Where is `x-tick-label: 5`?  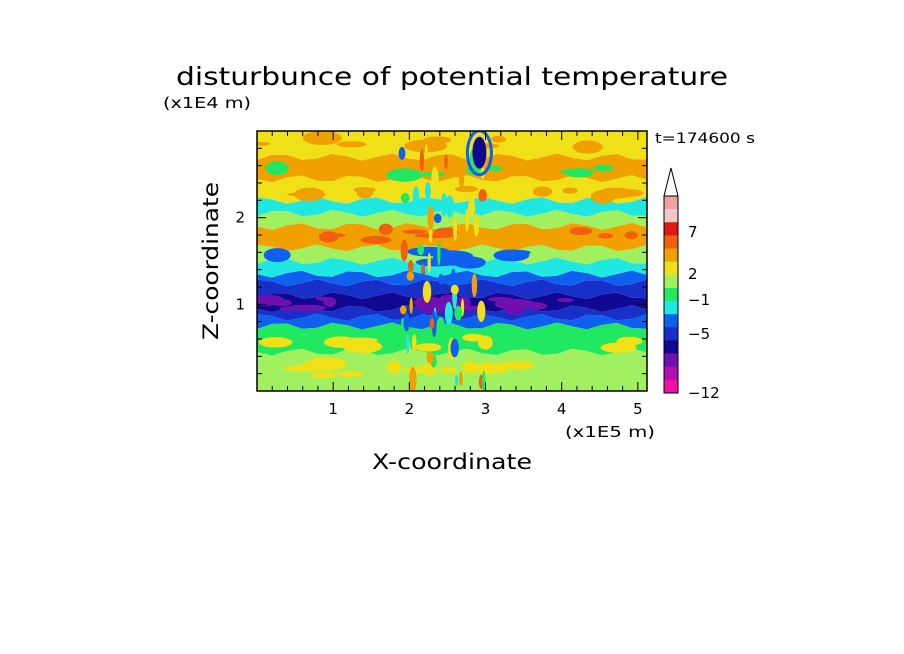
x-tick-label: 5 is located at coordinates (638, 409).